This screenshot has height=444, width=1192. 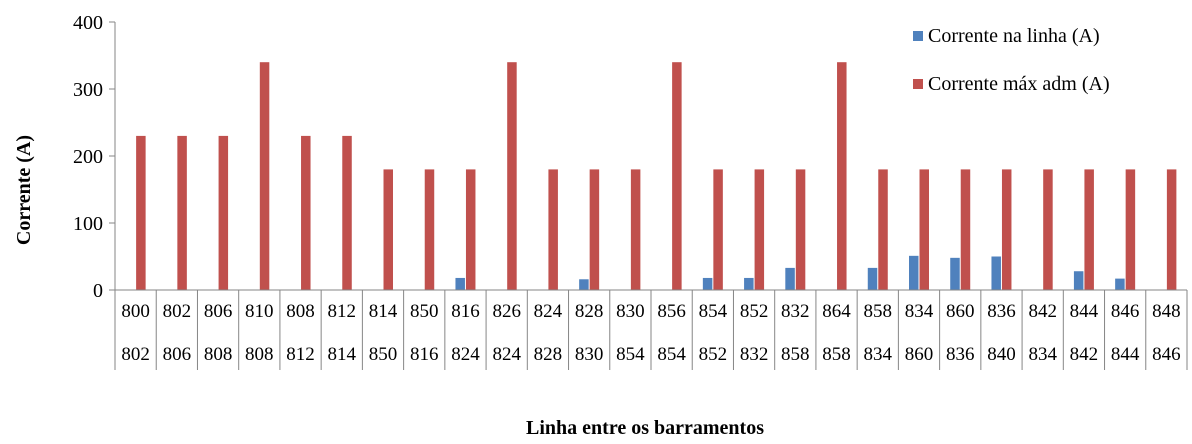 I want to click on x-axis-title: Linha entre os barramentos, so click(x=645, y=428).